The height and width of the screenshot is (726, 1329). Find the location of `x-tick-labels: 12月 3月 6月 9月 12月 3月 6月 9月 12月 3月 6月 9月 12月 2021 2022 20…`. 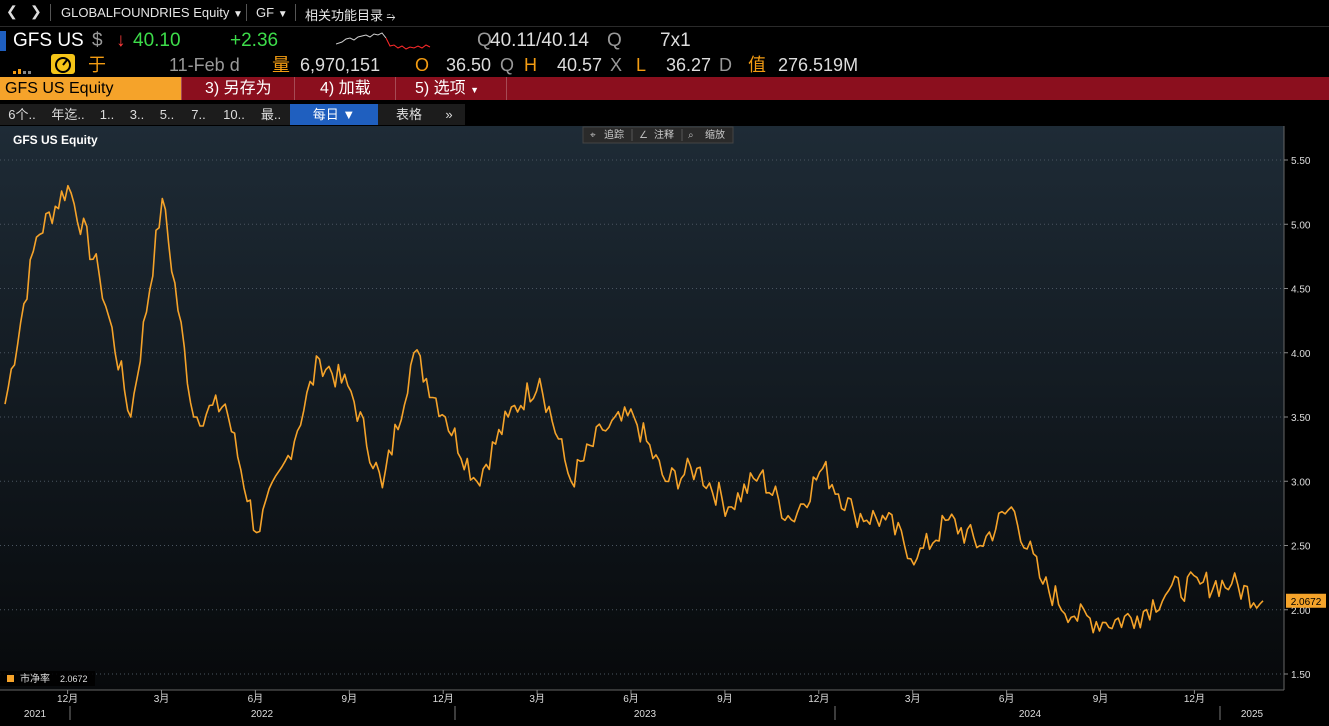

x-tick-labels: 12月 3月 6月 9月 12月 3月 6月 9月 12月 3月 6月 9月 12月 2021 2022 20… is located at coordinates (644, 705).